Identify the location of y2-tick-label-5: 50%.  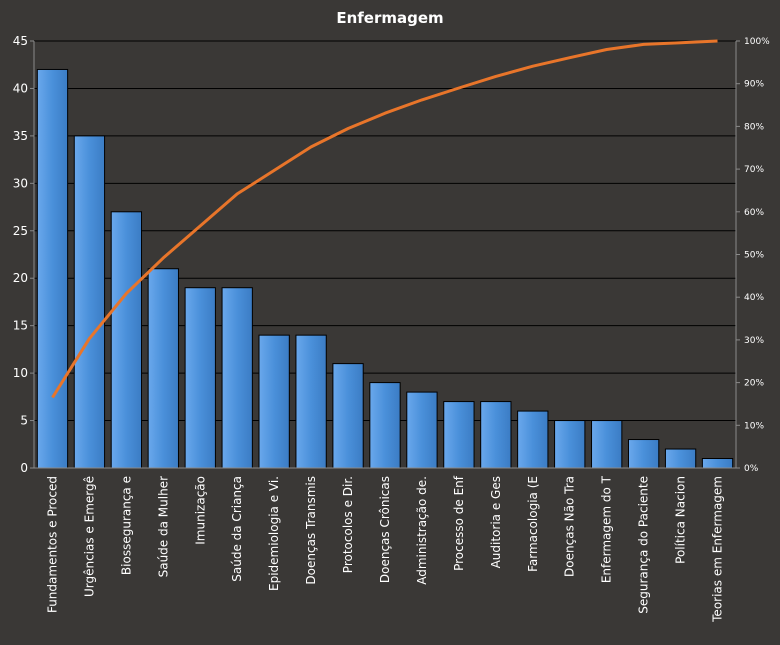
(754, 256).